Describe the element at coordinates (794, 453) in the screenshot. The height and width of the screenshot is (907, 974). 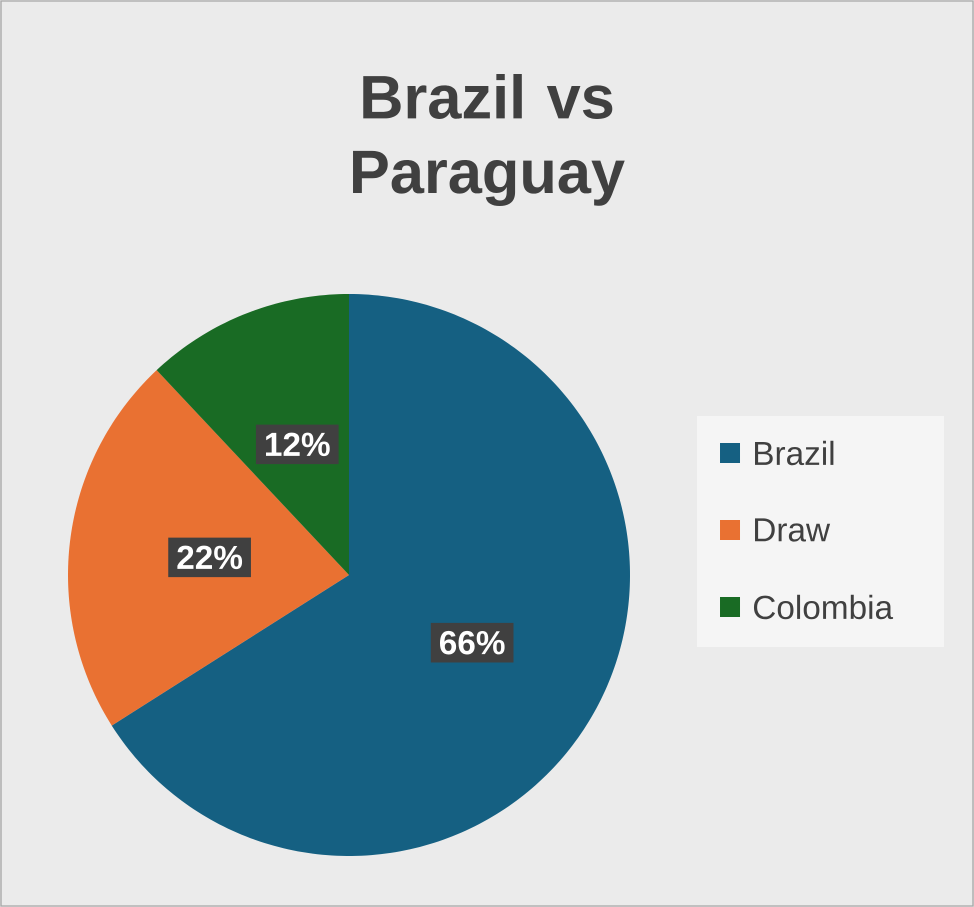
I see `legend-label: Brazil` at that location.